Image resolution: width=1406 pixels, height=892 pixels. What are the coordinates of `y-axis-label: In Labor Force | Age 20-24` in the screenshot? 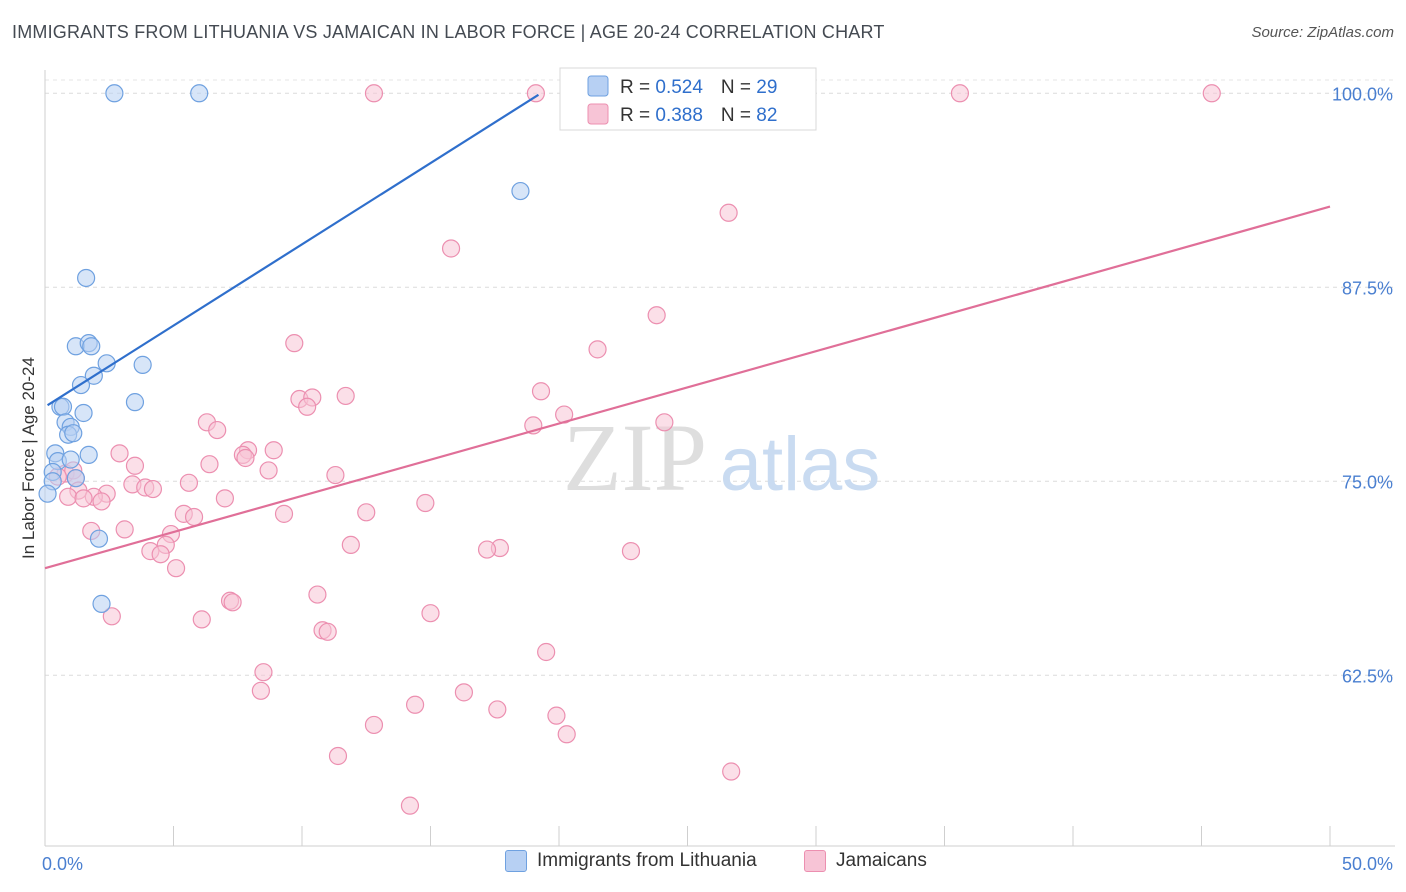 It's located at (28, 458).